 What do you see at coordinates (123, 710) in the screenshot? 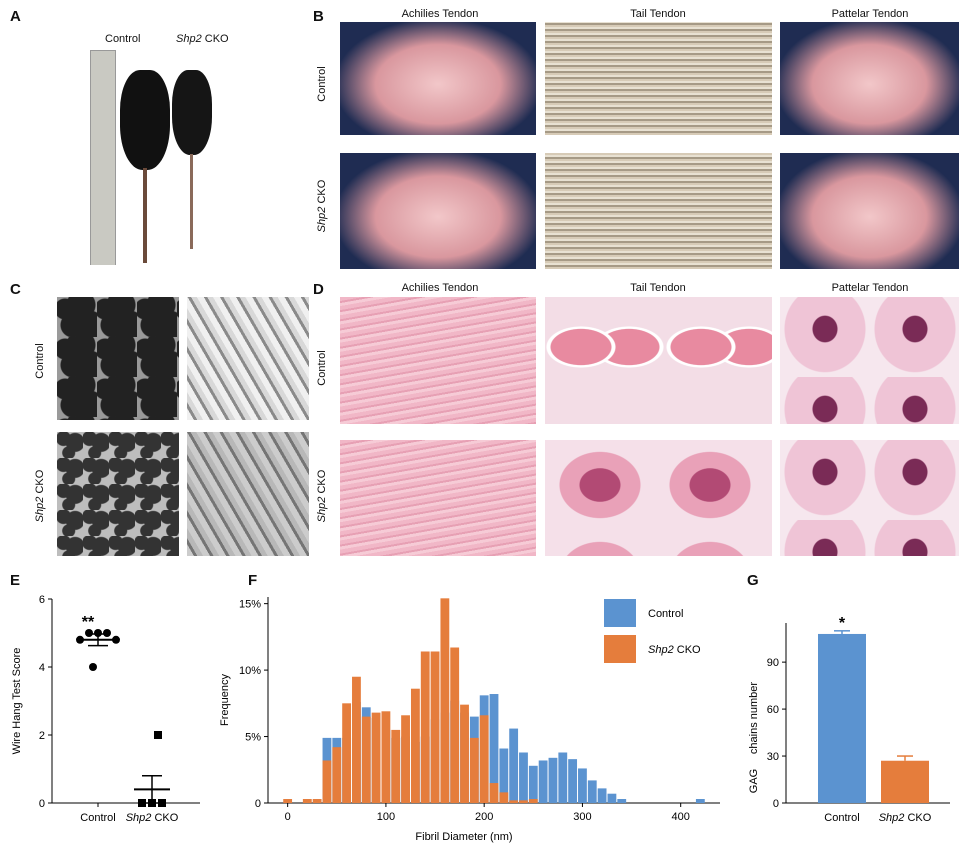
I see `chart-e-marks: **` at bounding box center [123, 710].